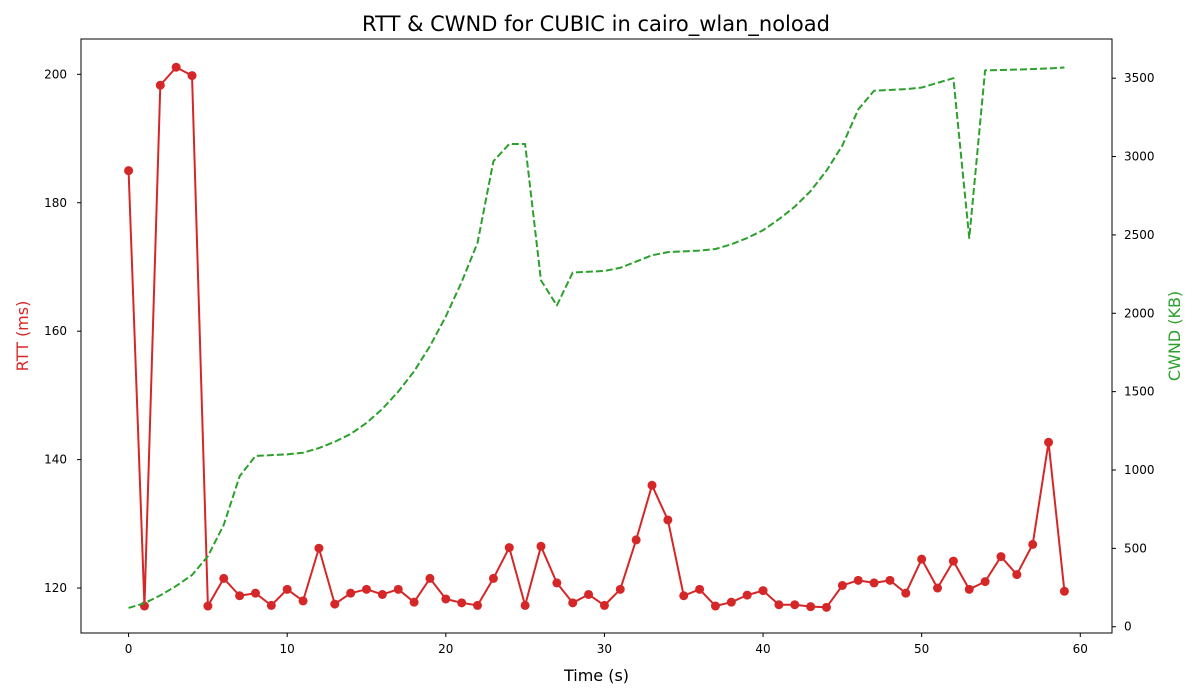 This screenshot has height=700, width=1200. I want to click on x-tick-label: 30, so click(604, 649).